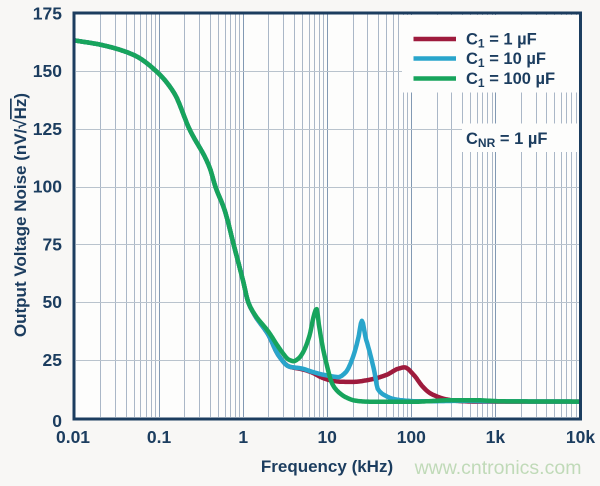 This screenshot has height=486, width=600. Describe the element at coordinates (73, 437) in the screenshot. I see `svg-text: 0.01` at that location.